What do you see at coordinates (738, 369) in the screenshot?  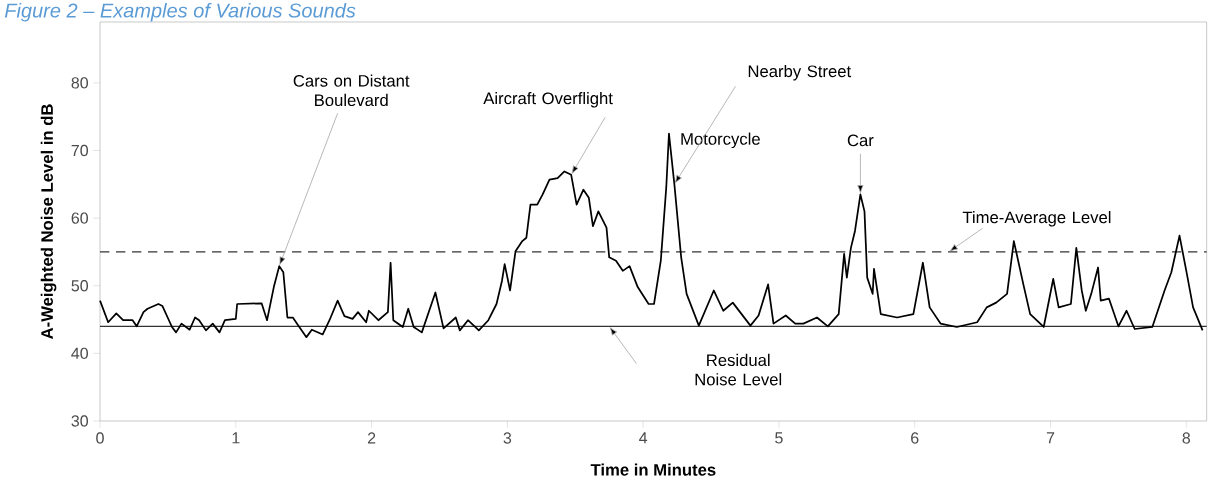 I see `ref-line-label: Residual Noise Level` at bounding box center [738, 369].